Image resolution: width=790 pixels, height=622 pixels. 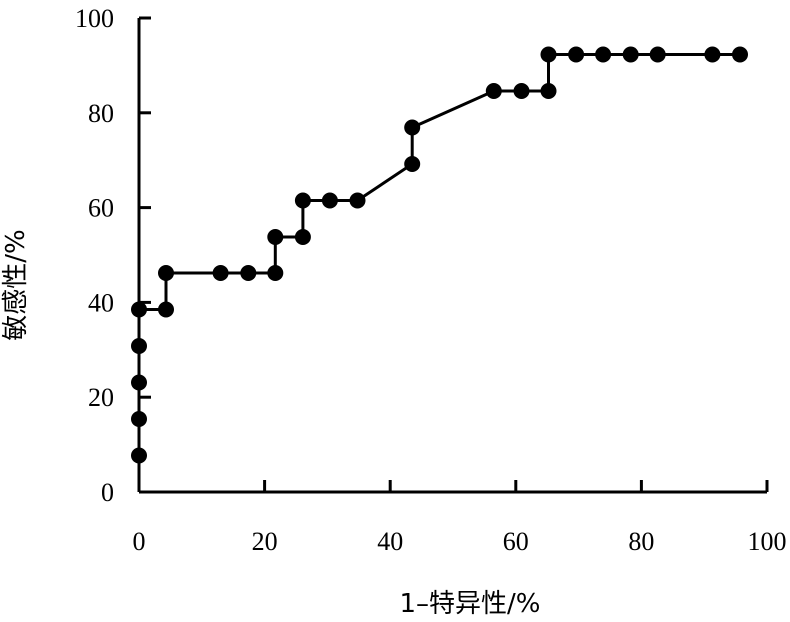 What do you see at coordinates (107, 492) in the screenshot?
I see `y-tick-label: 0` at bounding box center [107, 492].